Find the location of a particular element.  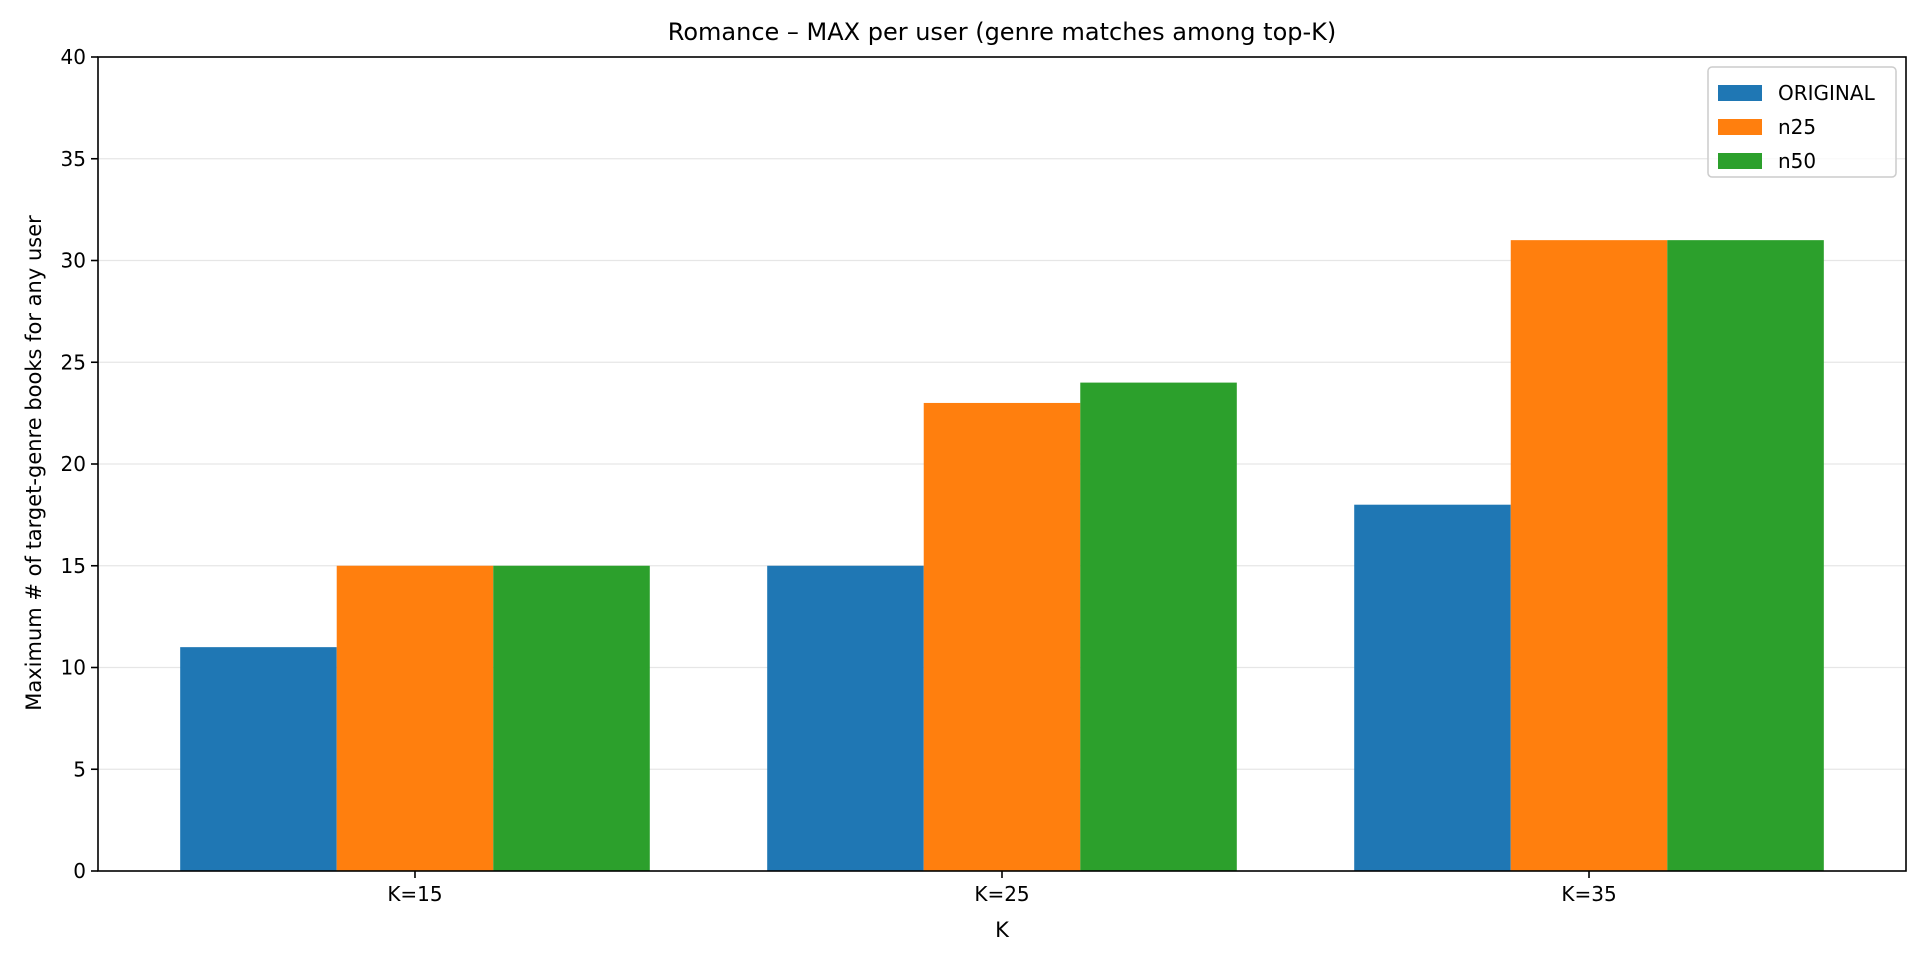

y-tick-label: 0 is located at coordinates (79, 871).